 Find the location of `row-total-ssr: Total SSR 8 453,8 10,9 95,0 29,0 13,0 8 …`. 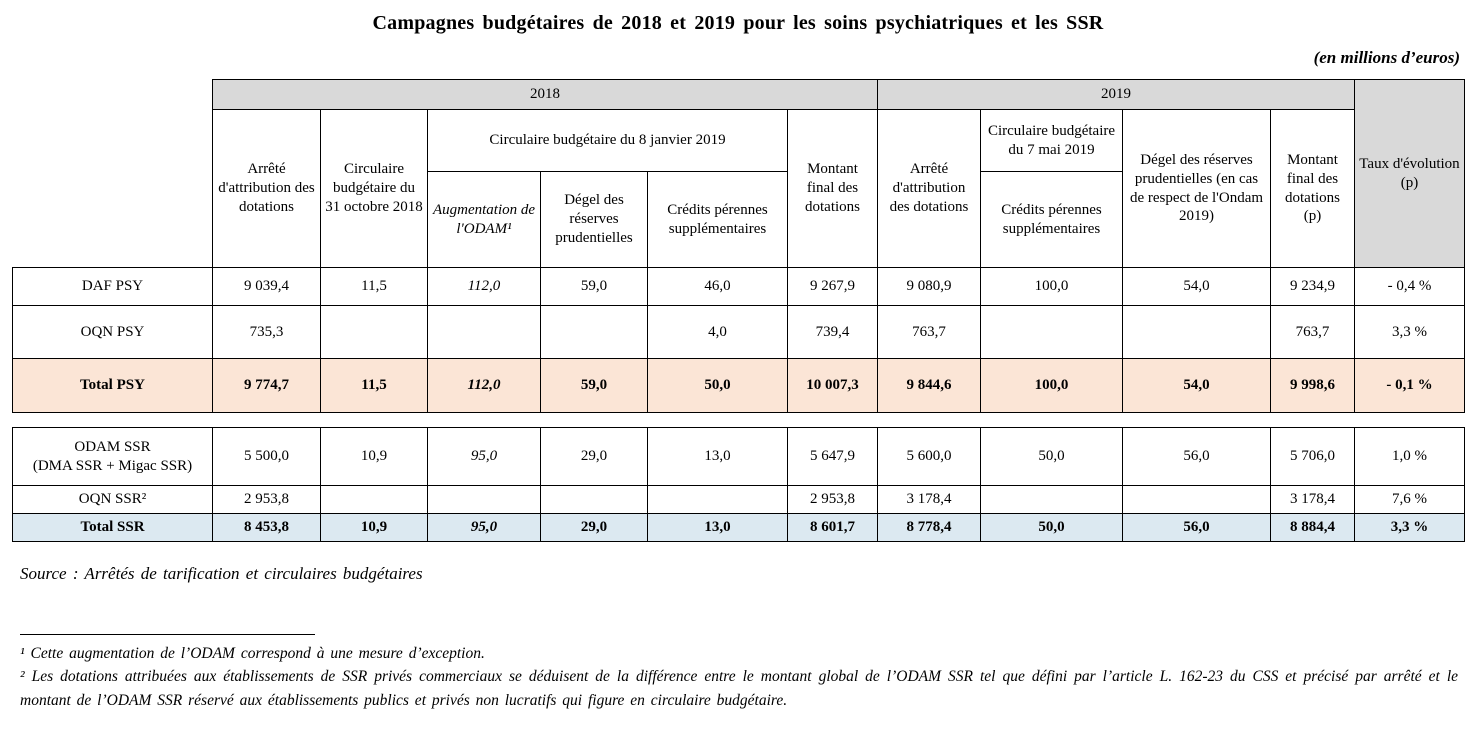

row-total-ssr: Total SSR 8 453,8 10,9 95,0 29,0 13,0 8 … is located at coordinates (738, 527).